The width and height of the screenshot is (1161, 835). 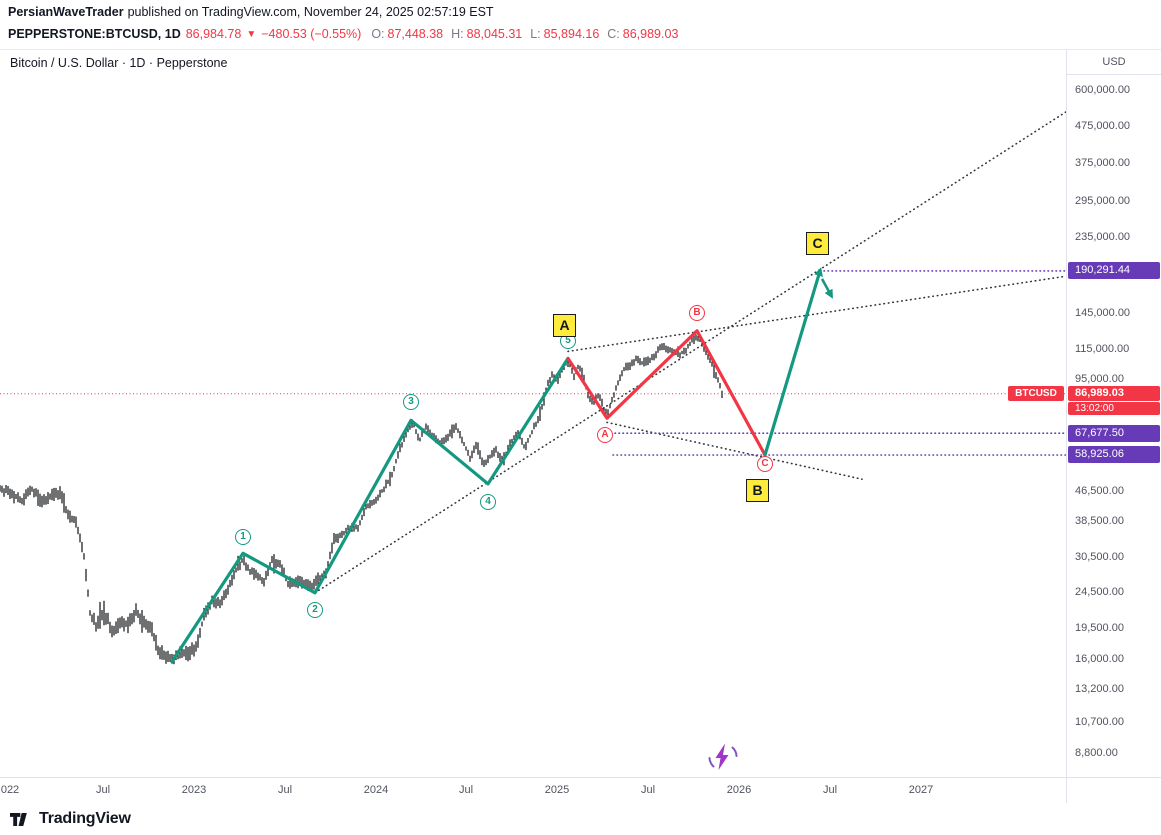 What do you see at coordinates (533, 790) in the screenshot?
I see `time-axis: 022 Jul 2023 Jul 2024 Jul 2025 Jul 2026 Jul 2027` at bounding box center [533, 790].